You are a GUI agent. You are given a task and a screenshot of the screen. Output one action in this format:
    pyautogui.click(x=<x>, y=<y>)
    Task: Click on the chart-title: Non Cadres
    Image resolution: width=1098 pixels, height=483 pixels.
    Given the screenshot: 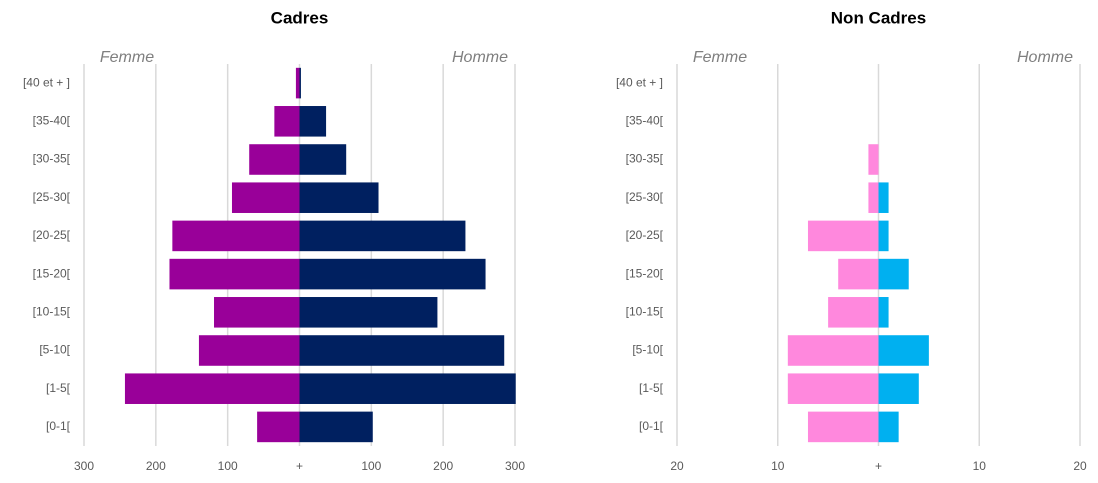 What is the action you would take?
    pyautogui.click(x=878, y=17)
    